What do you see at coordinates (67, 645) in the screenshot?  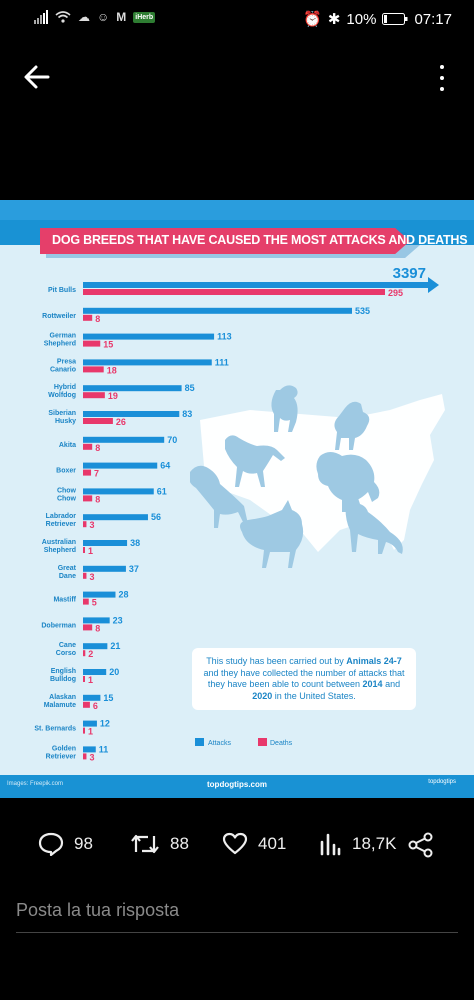 I see `category-label: Cane` at bounding box center [67, 645].